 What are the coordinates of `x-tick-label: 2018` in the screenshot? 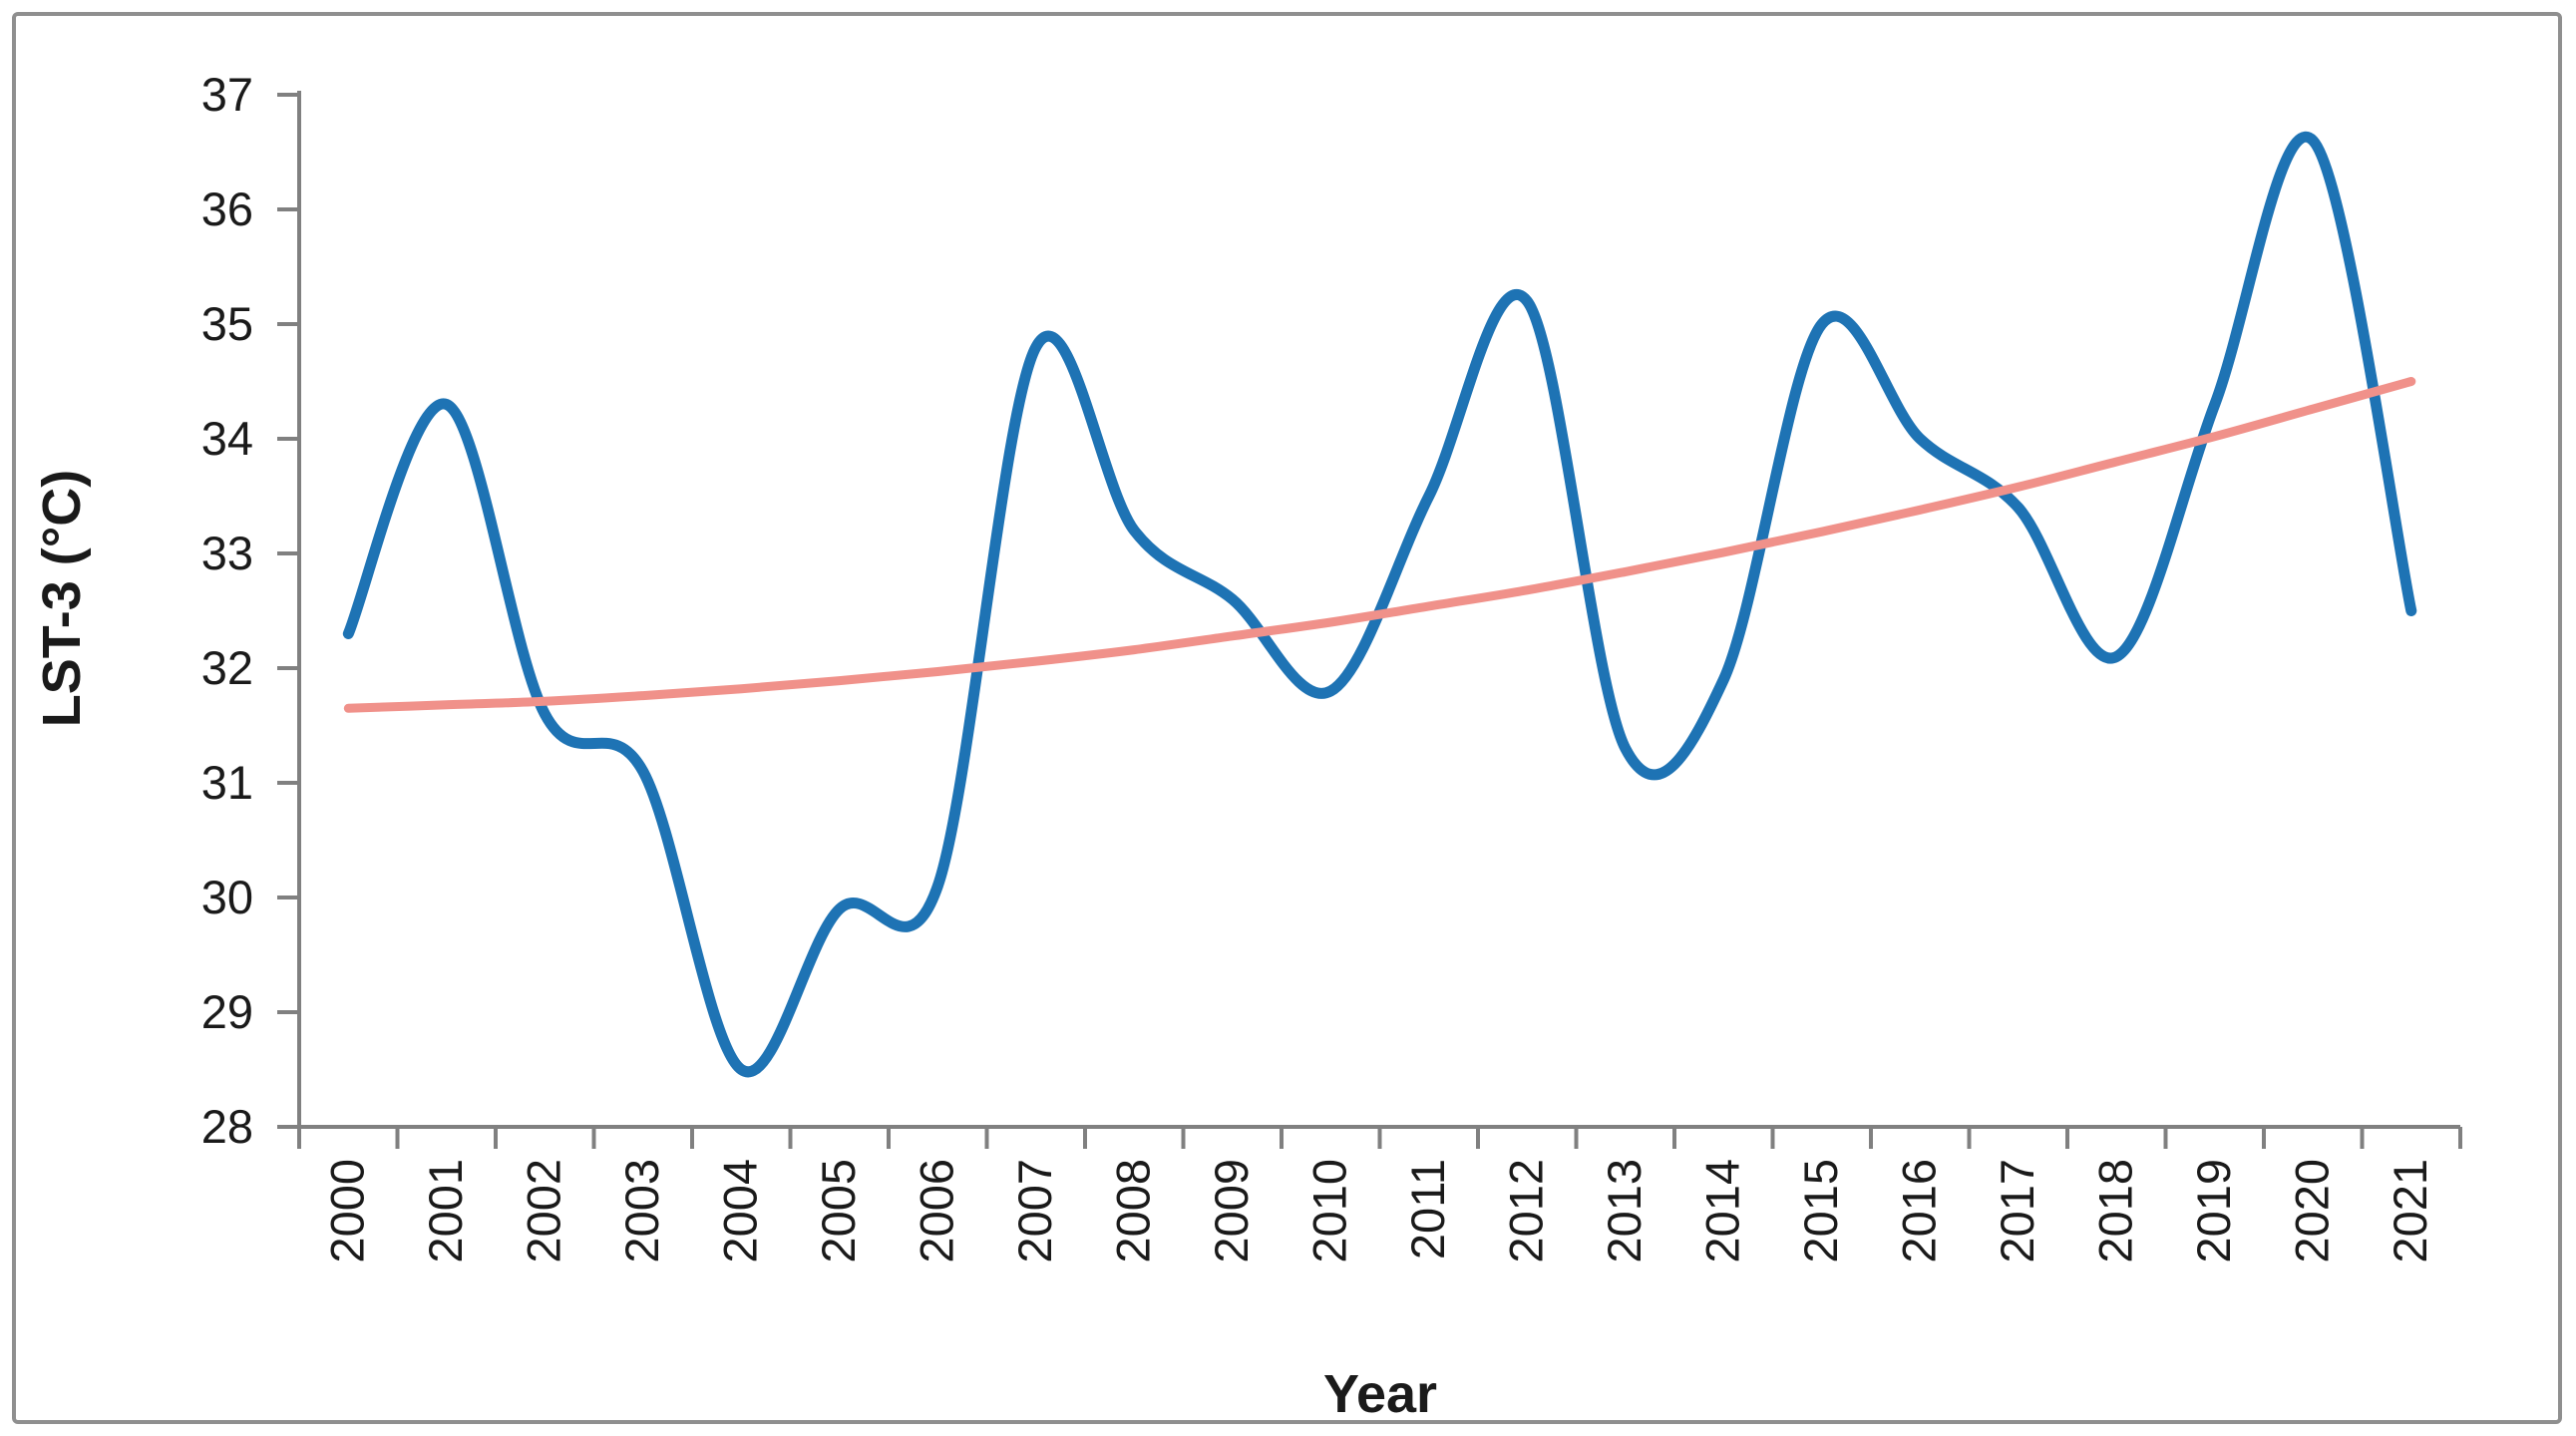 It's located at (2114, 1211).